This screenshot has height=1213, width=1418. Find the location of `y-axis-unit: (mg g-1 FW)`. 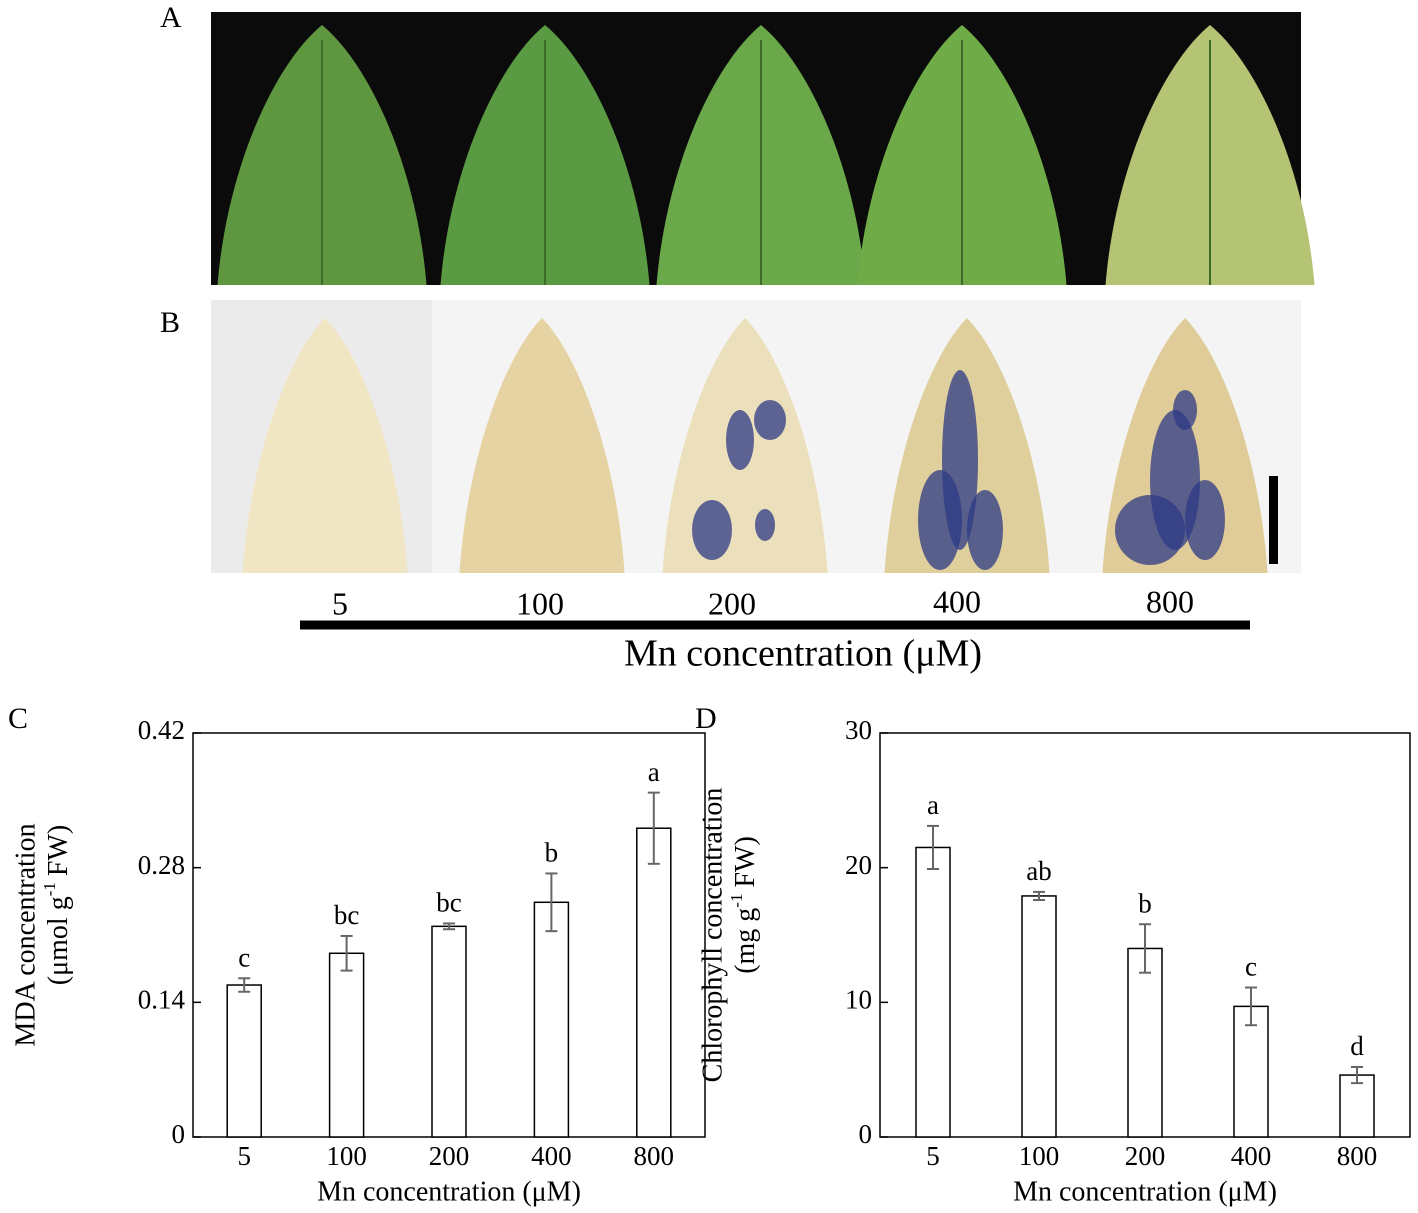

y-axis-unit: (mg g-1 FW) is located at coordinates (744, 905).